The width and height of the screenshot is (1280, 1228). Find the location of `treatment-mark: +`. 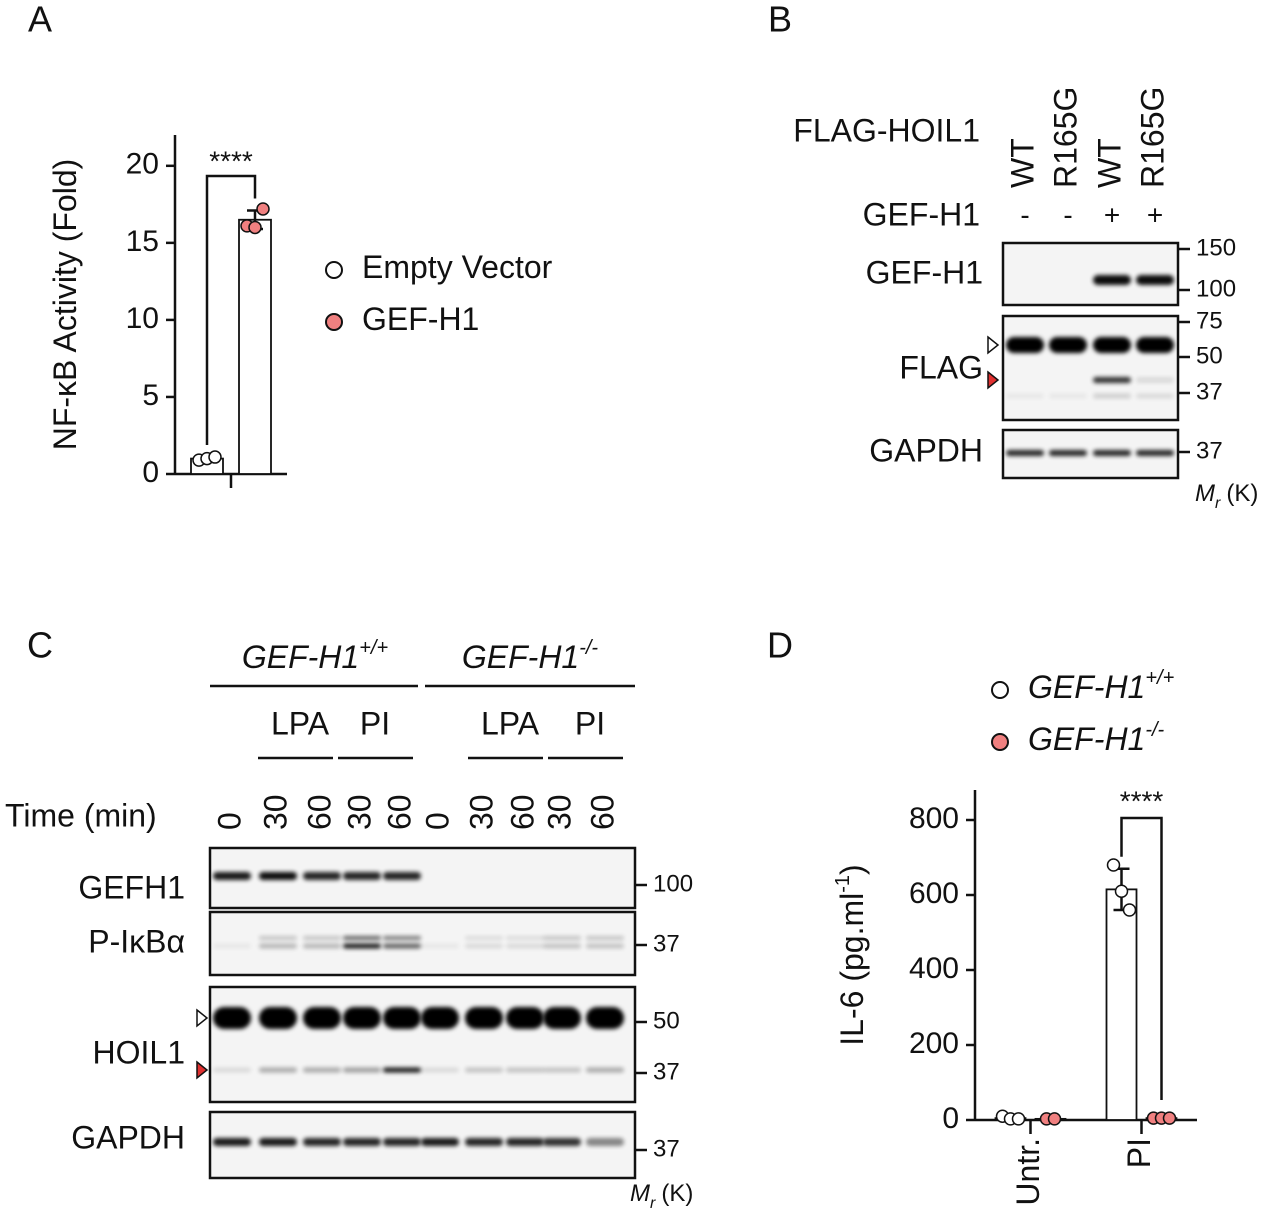

treatment-mark: + is located at coordinates (1155, 214).